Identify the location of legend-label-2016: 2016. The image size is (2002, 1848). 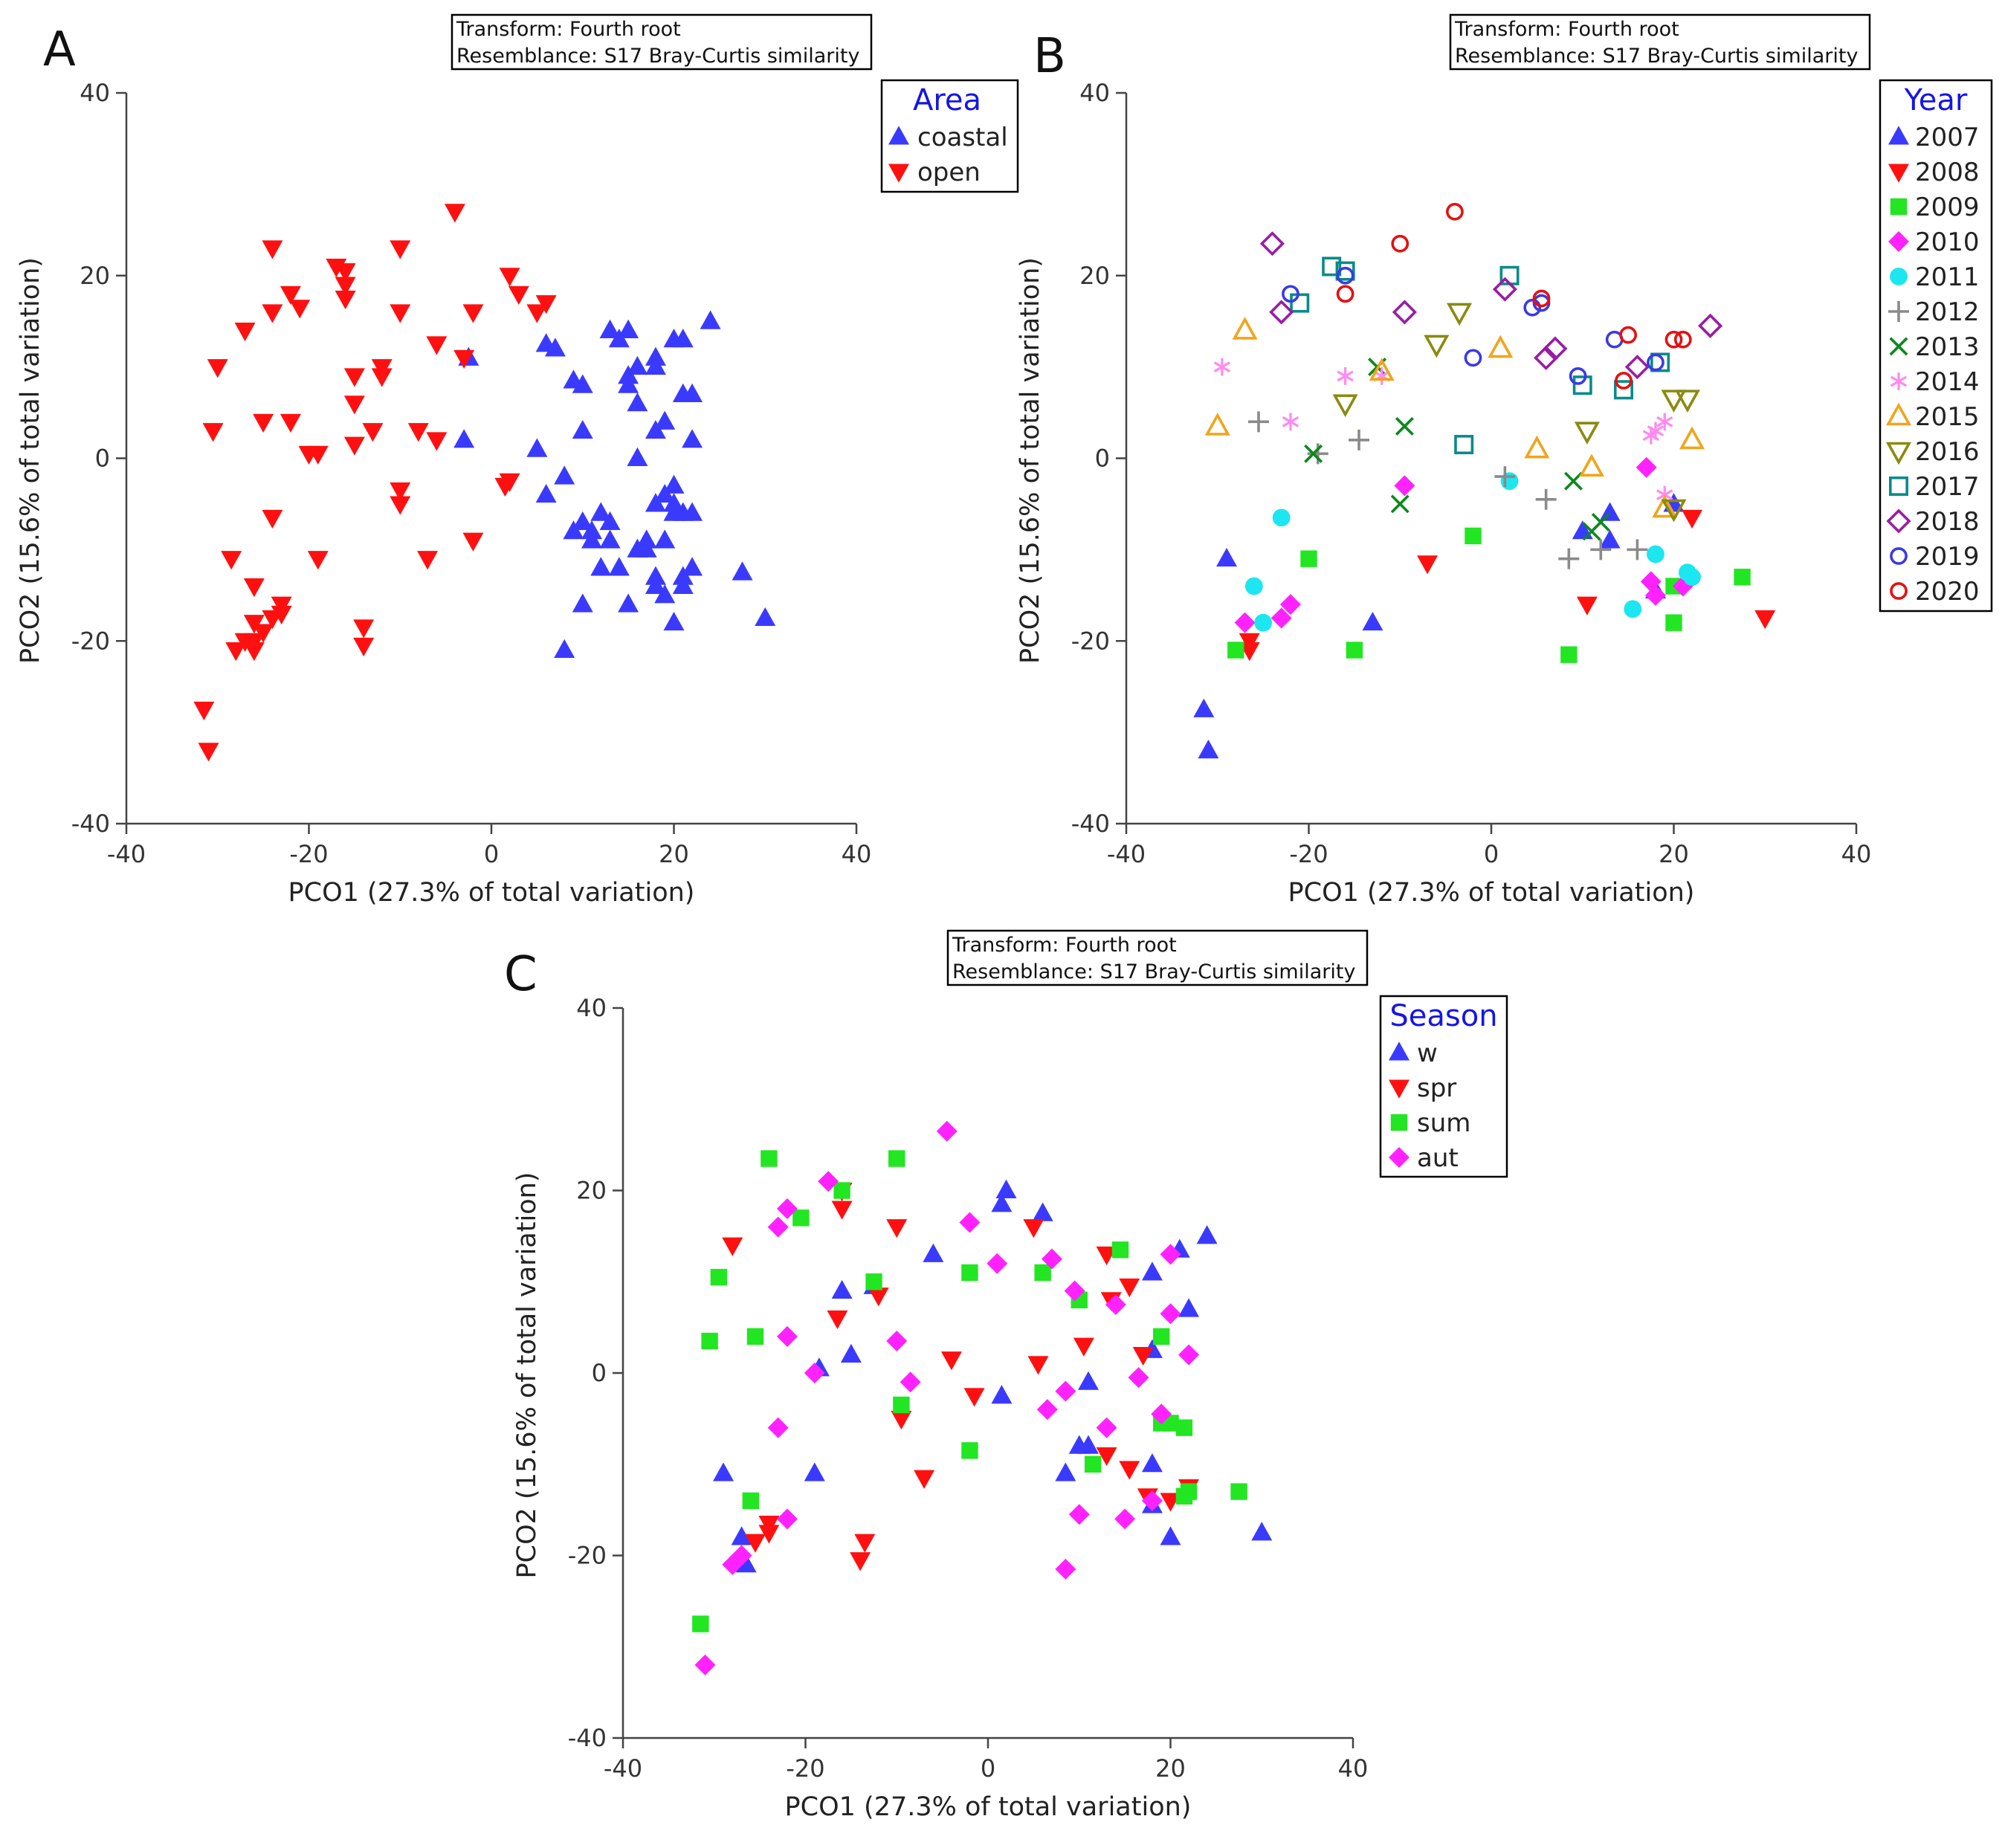
(1947, 452).